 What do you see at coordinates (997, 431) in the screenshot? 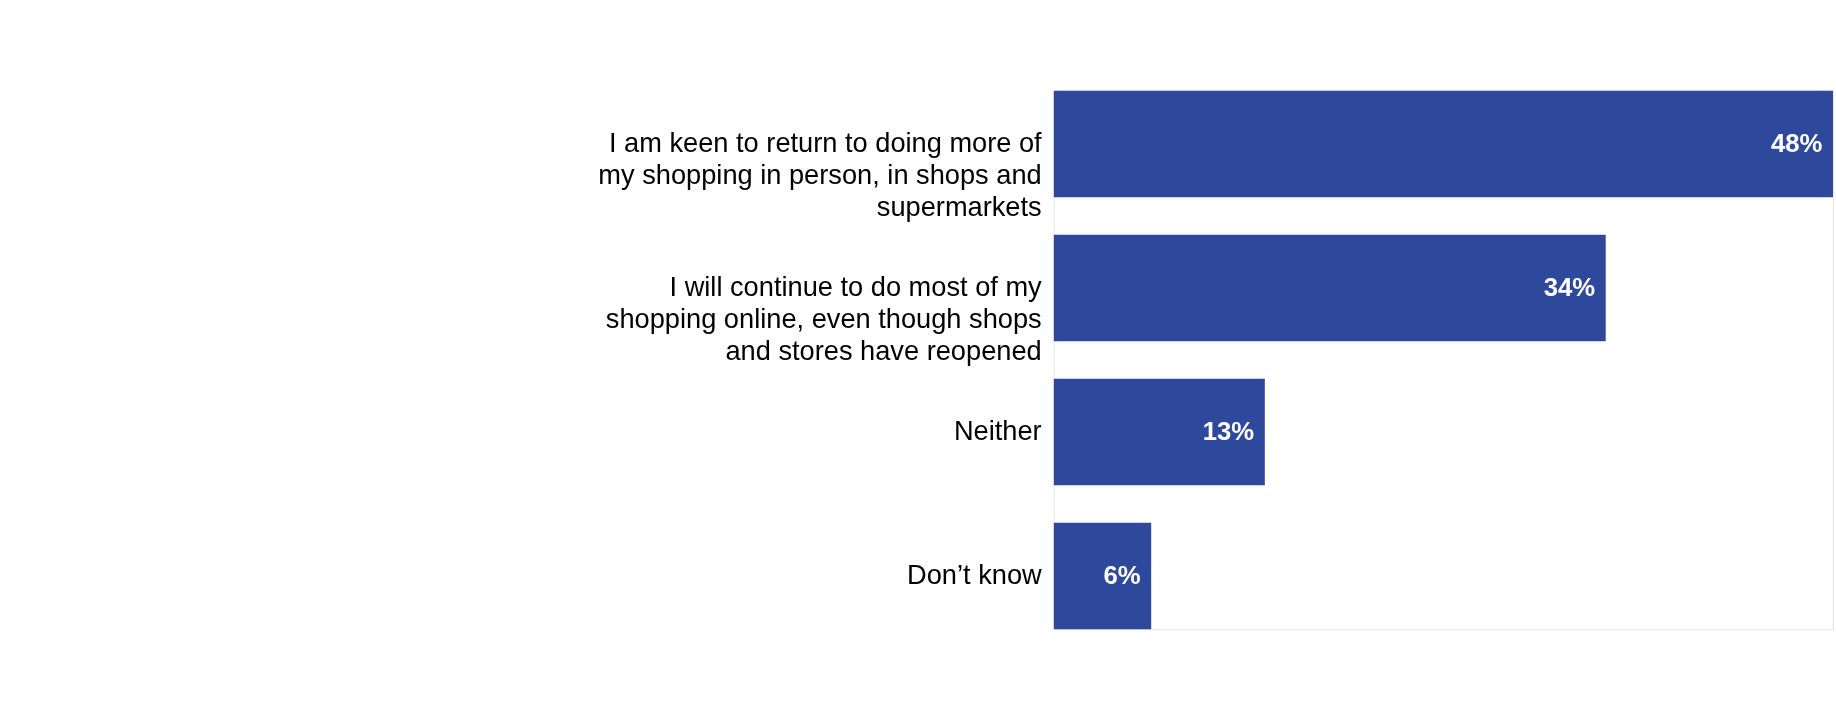
I see `y-tick-label: Neither` at bounding box center [997, 431].